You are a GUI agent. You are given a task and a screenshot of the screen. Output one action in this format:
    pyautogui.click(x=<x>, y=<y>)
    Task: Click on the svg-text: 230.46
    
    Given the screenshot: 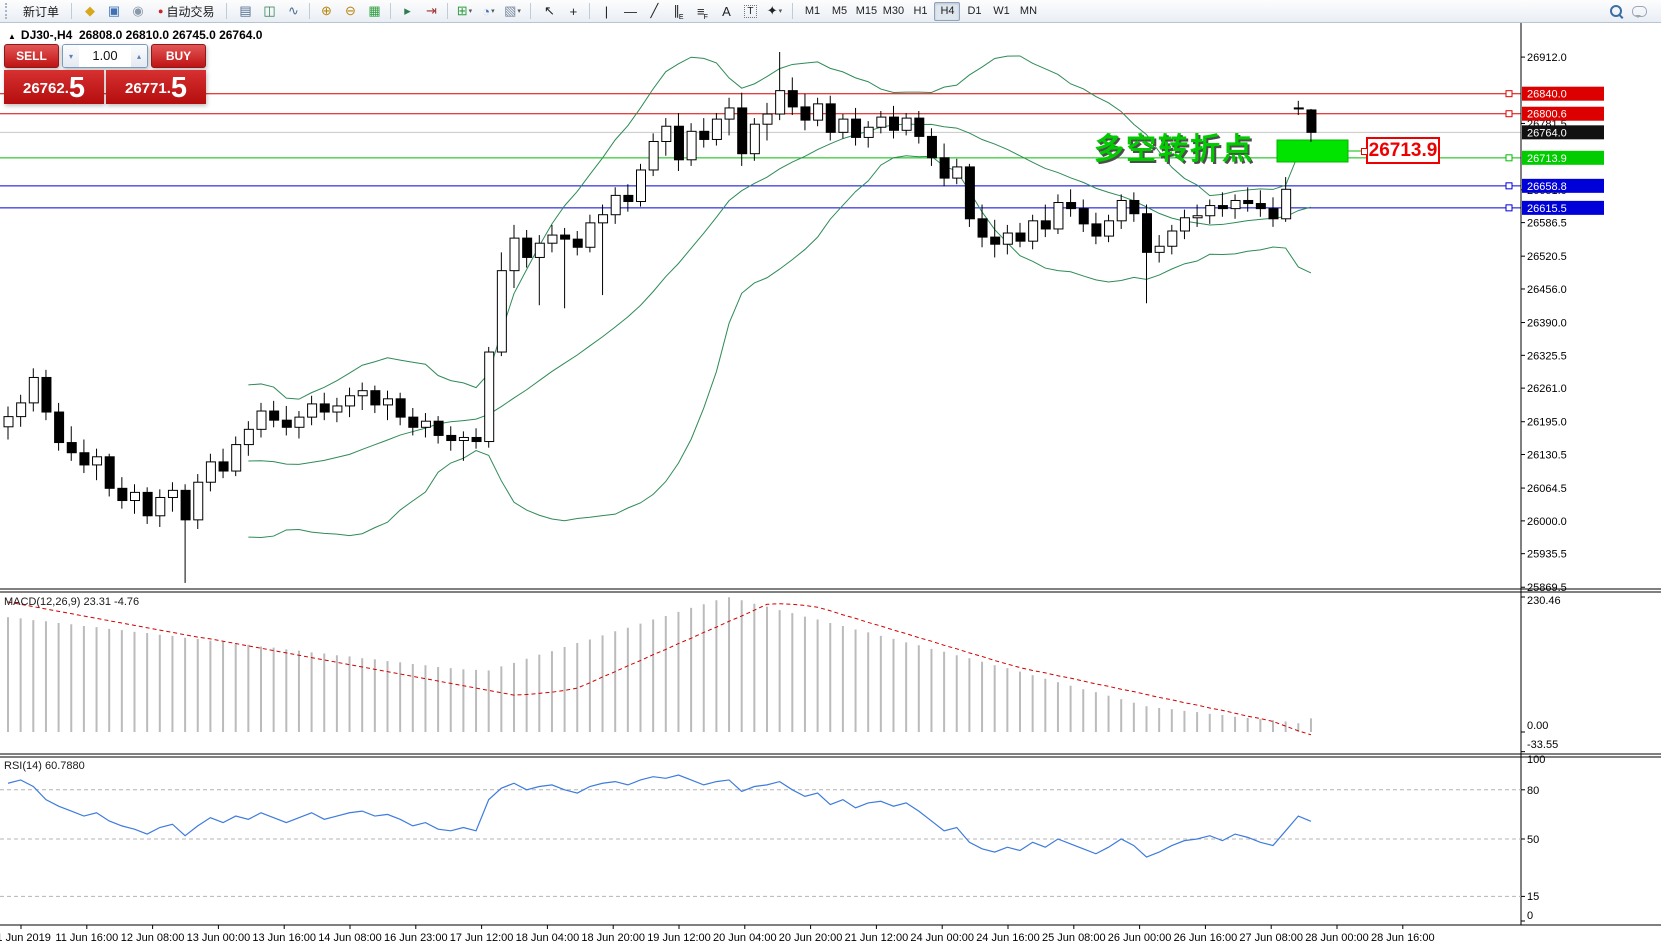 What is the action you would take?
    pyautogui.click(x=1544, y=601)
    